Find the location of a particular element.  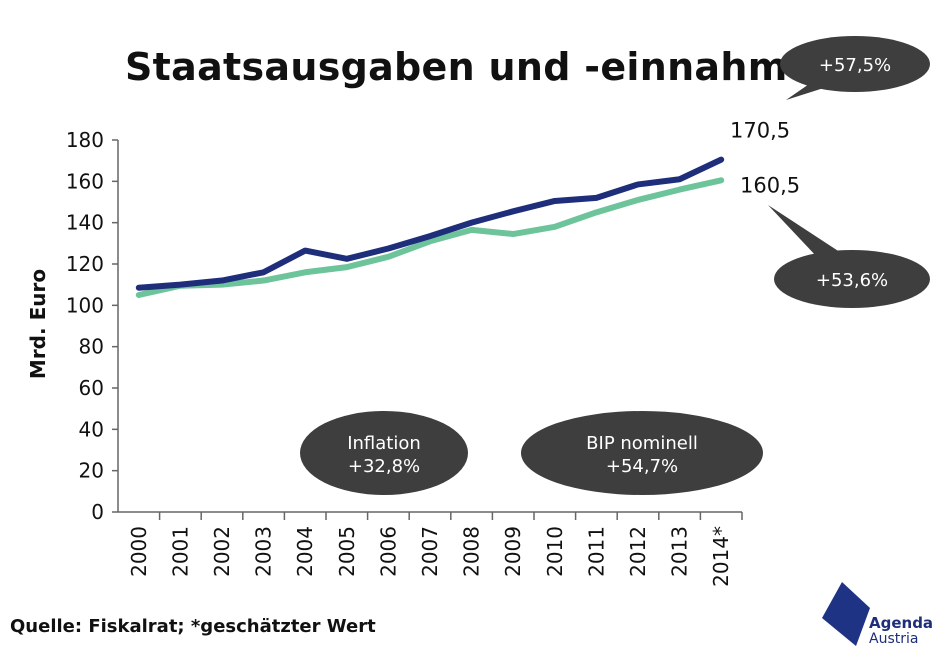

logo-shape-icon is located at coordinates (846, 614).